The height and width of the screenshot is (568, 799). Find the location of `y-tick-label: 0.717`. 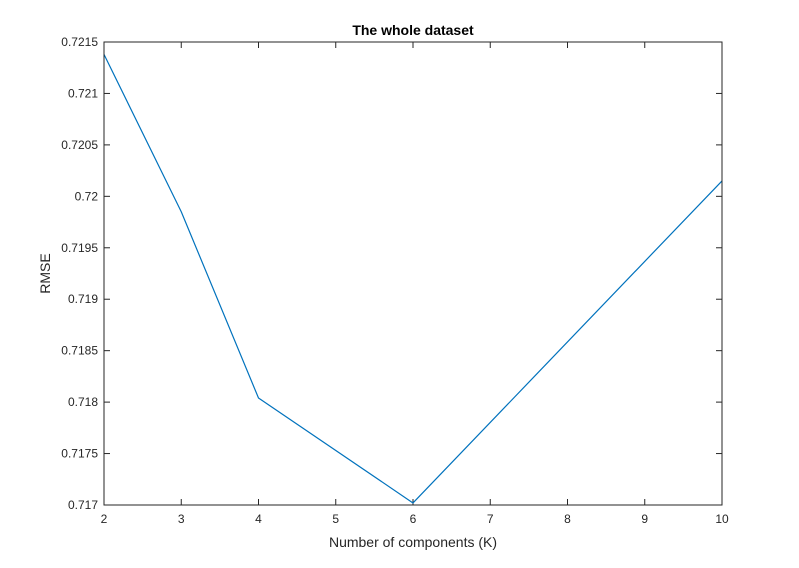

y-tick-label: 0.717 is located at coordinates (83, 505).